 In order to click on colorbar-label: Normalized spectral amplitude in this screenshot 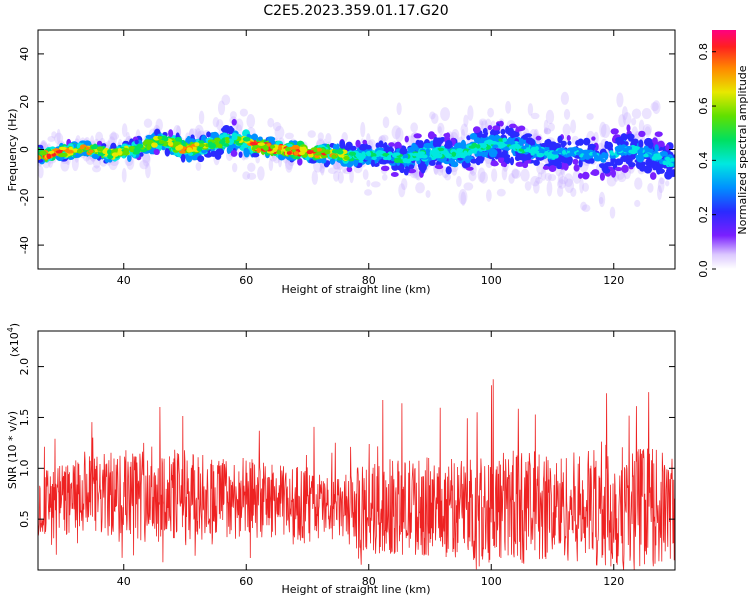, I will do `click(742, 149)`.